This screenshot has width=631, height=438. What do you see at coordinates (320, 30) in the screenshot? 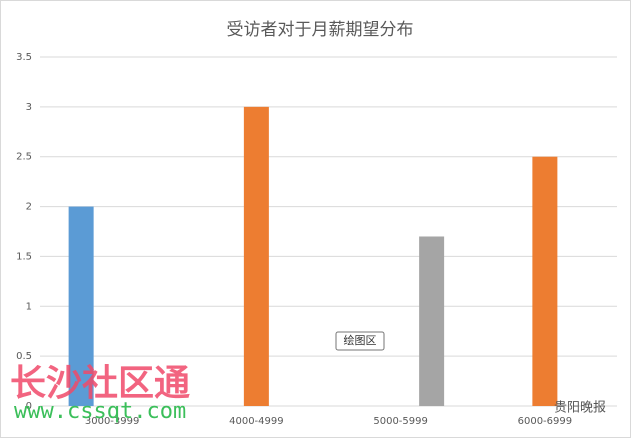
I see `chart-title: 受访者对于月薪期望分布` at bounding box center [320, 30].